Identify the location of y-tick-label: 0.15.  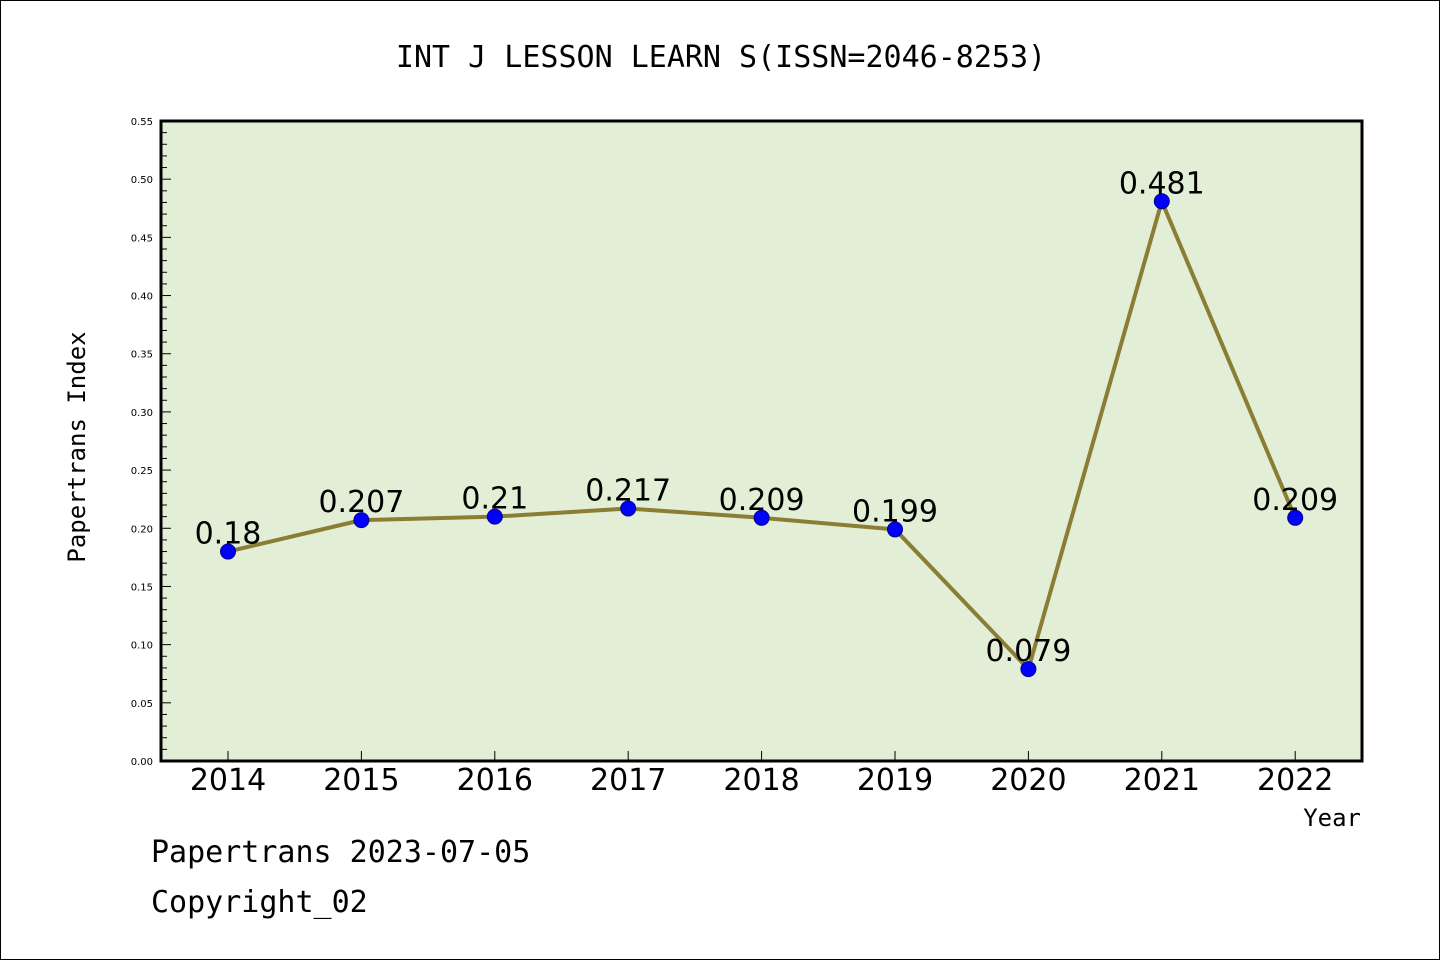
(142, 587).